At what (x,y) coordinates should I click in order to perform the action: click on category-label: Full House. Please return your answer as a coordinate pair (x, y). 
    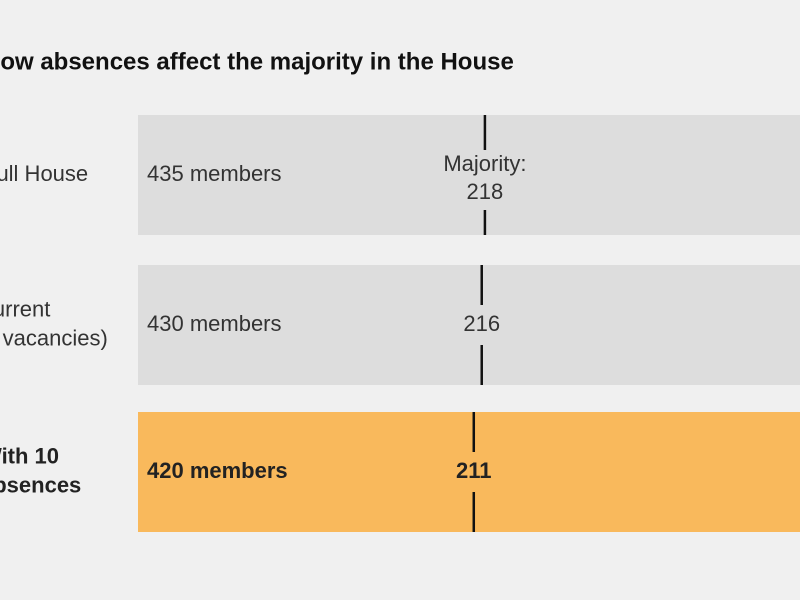
    Looking at the image, I should click on (44, 173).